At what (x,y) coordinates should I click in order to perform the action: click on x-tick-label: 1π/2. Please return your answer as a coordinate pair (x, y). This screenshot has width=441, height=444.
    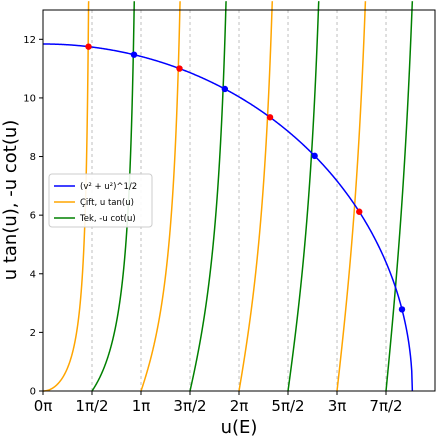
    Looking at the image, I should click on (91, 406).